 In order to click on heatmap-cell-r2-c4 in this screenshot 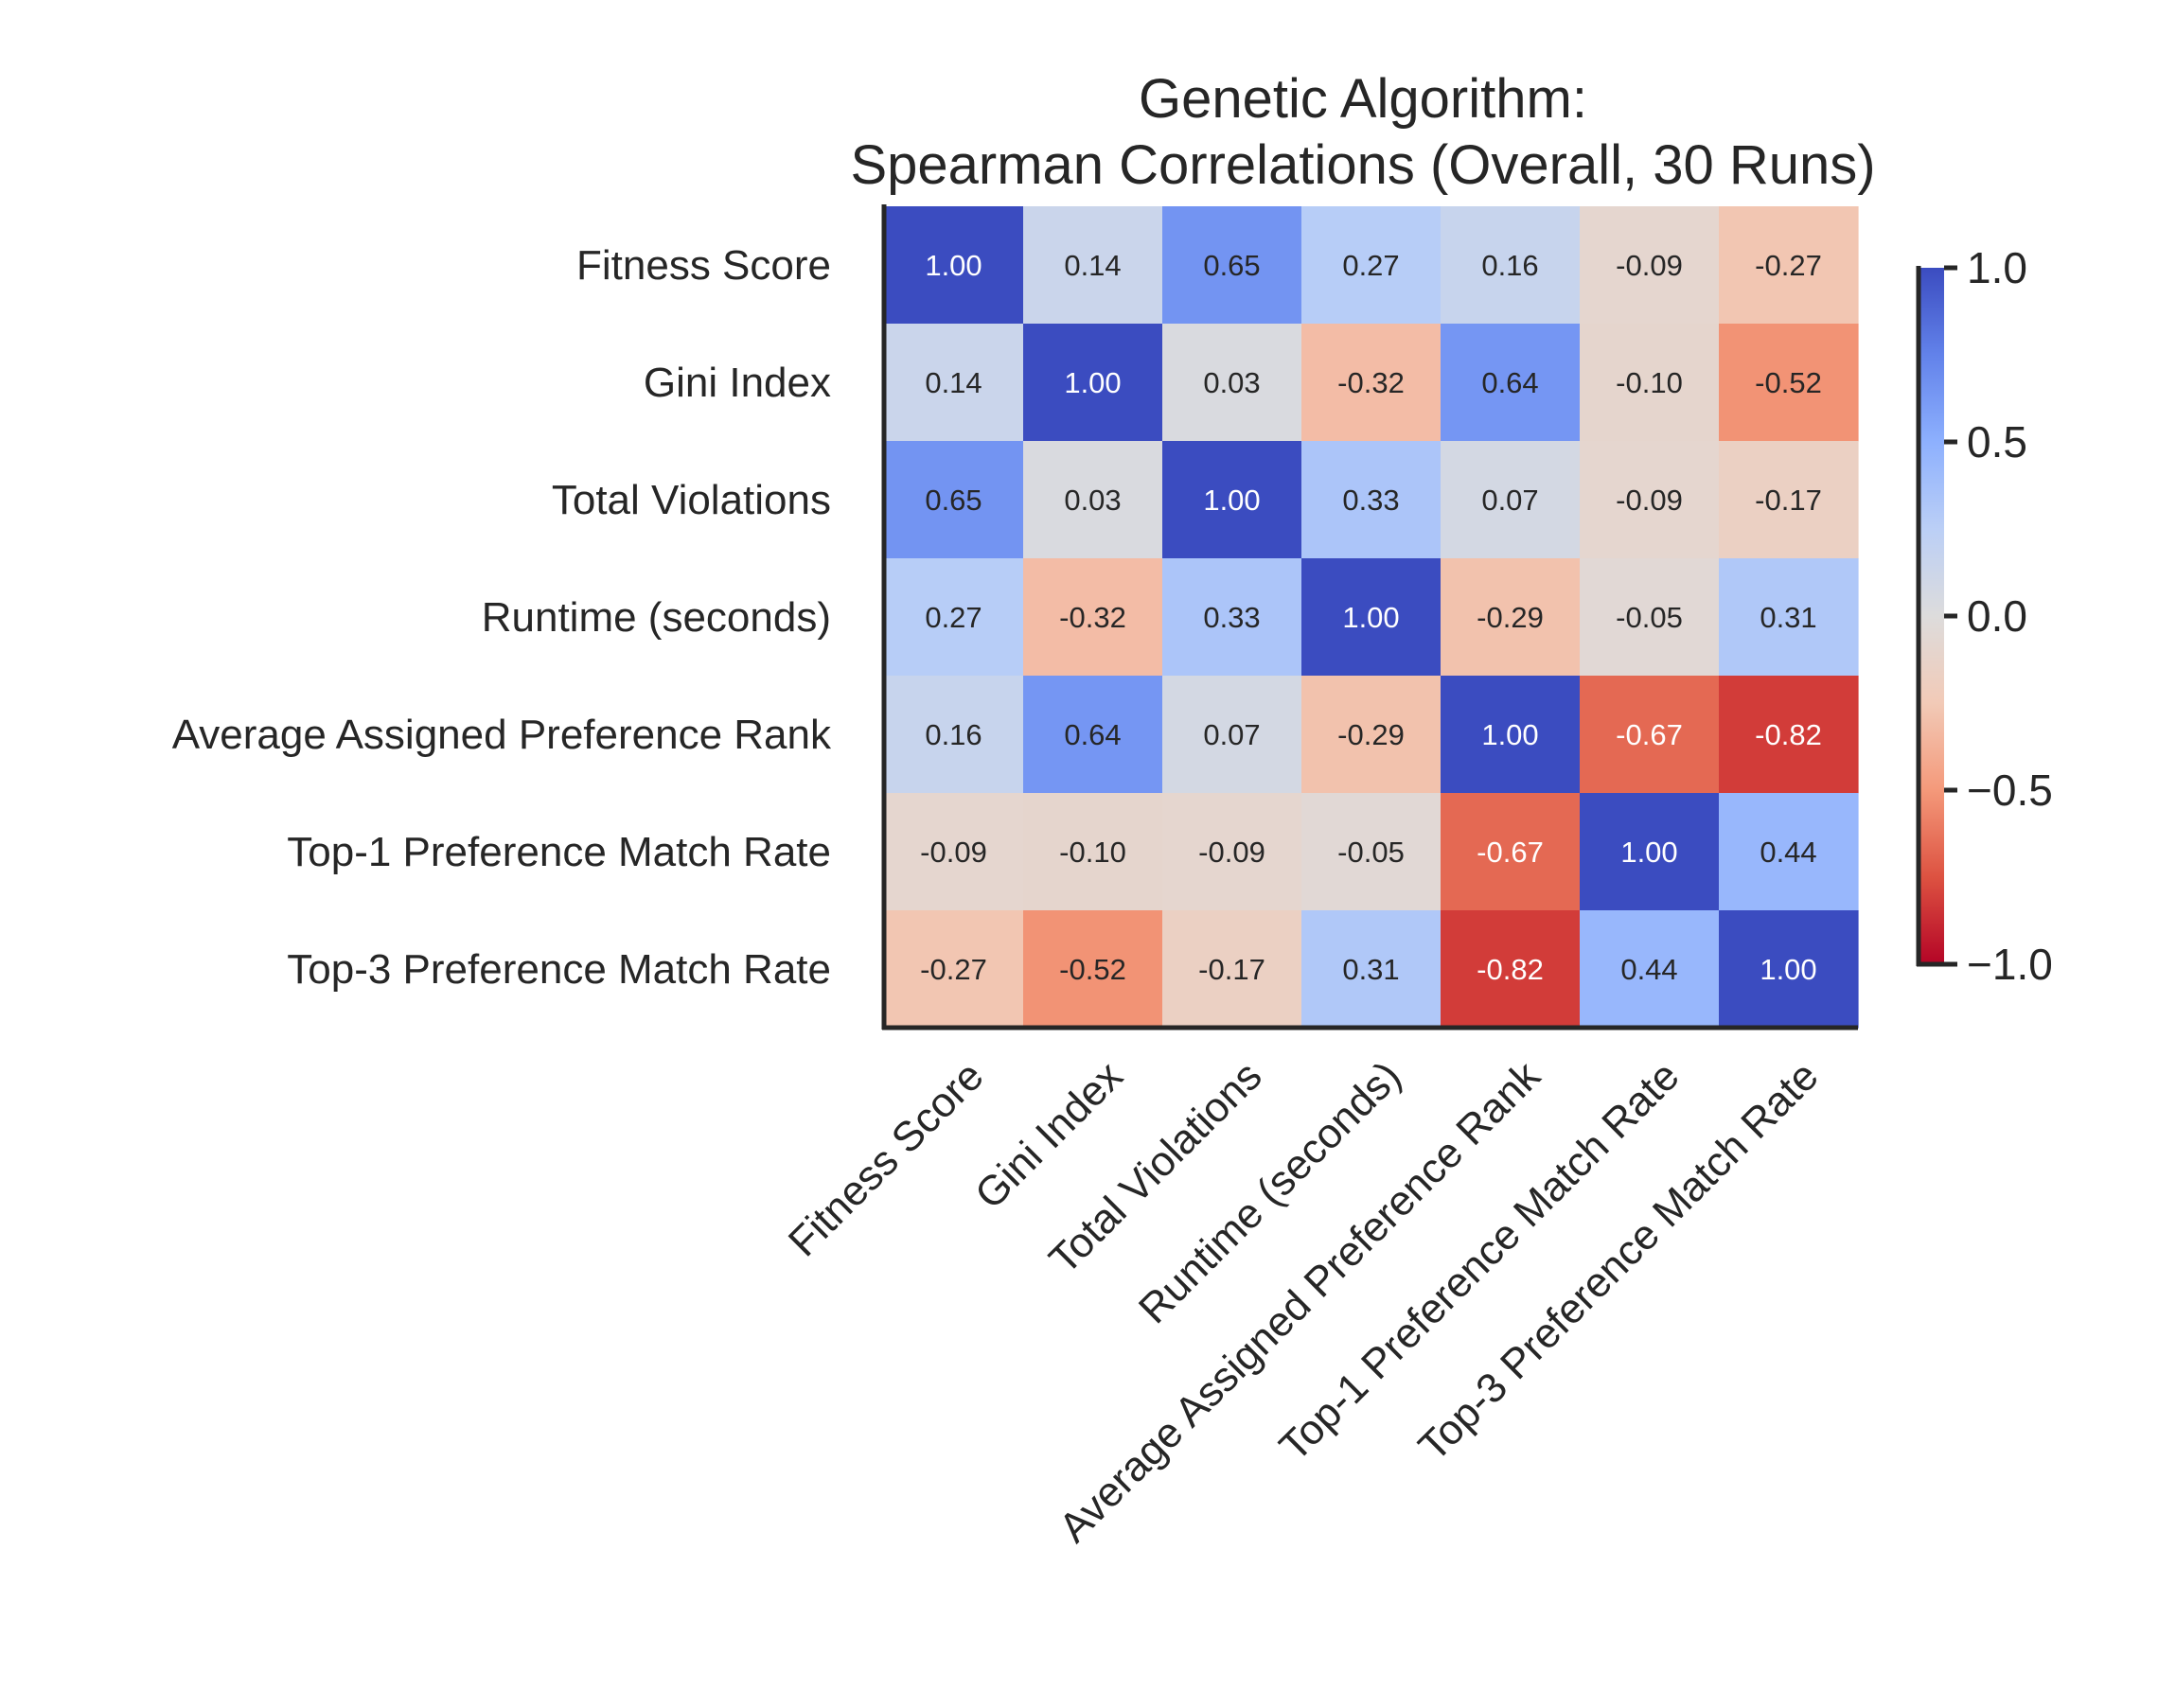, I will do `click(1371, 383)`.